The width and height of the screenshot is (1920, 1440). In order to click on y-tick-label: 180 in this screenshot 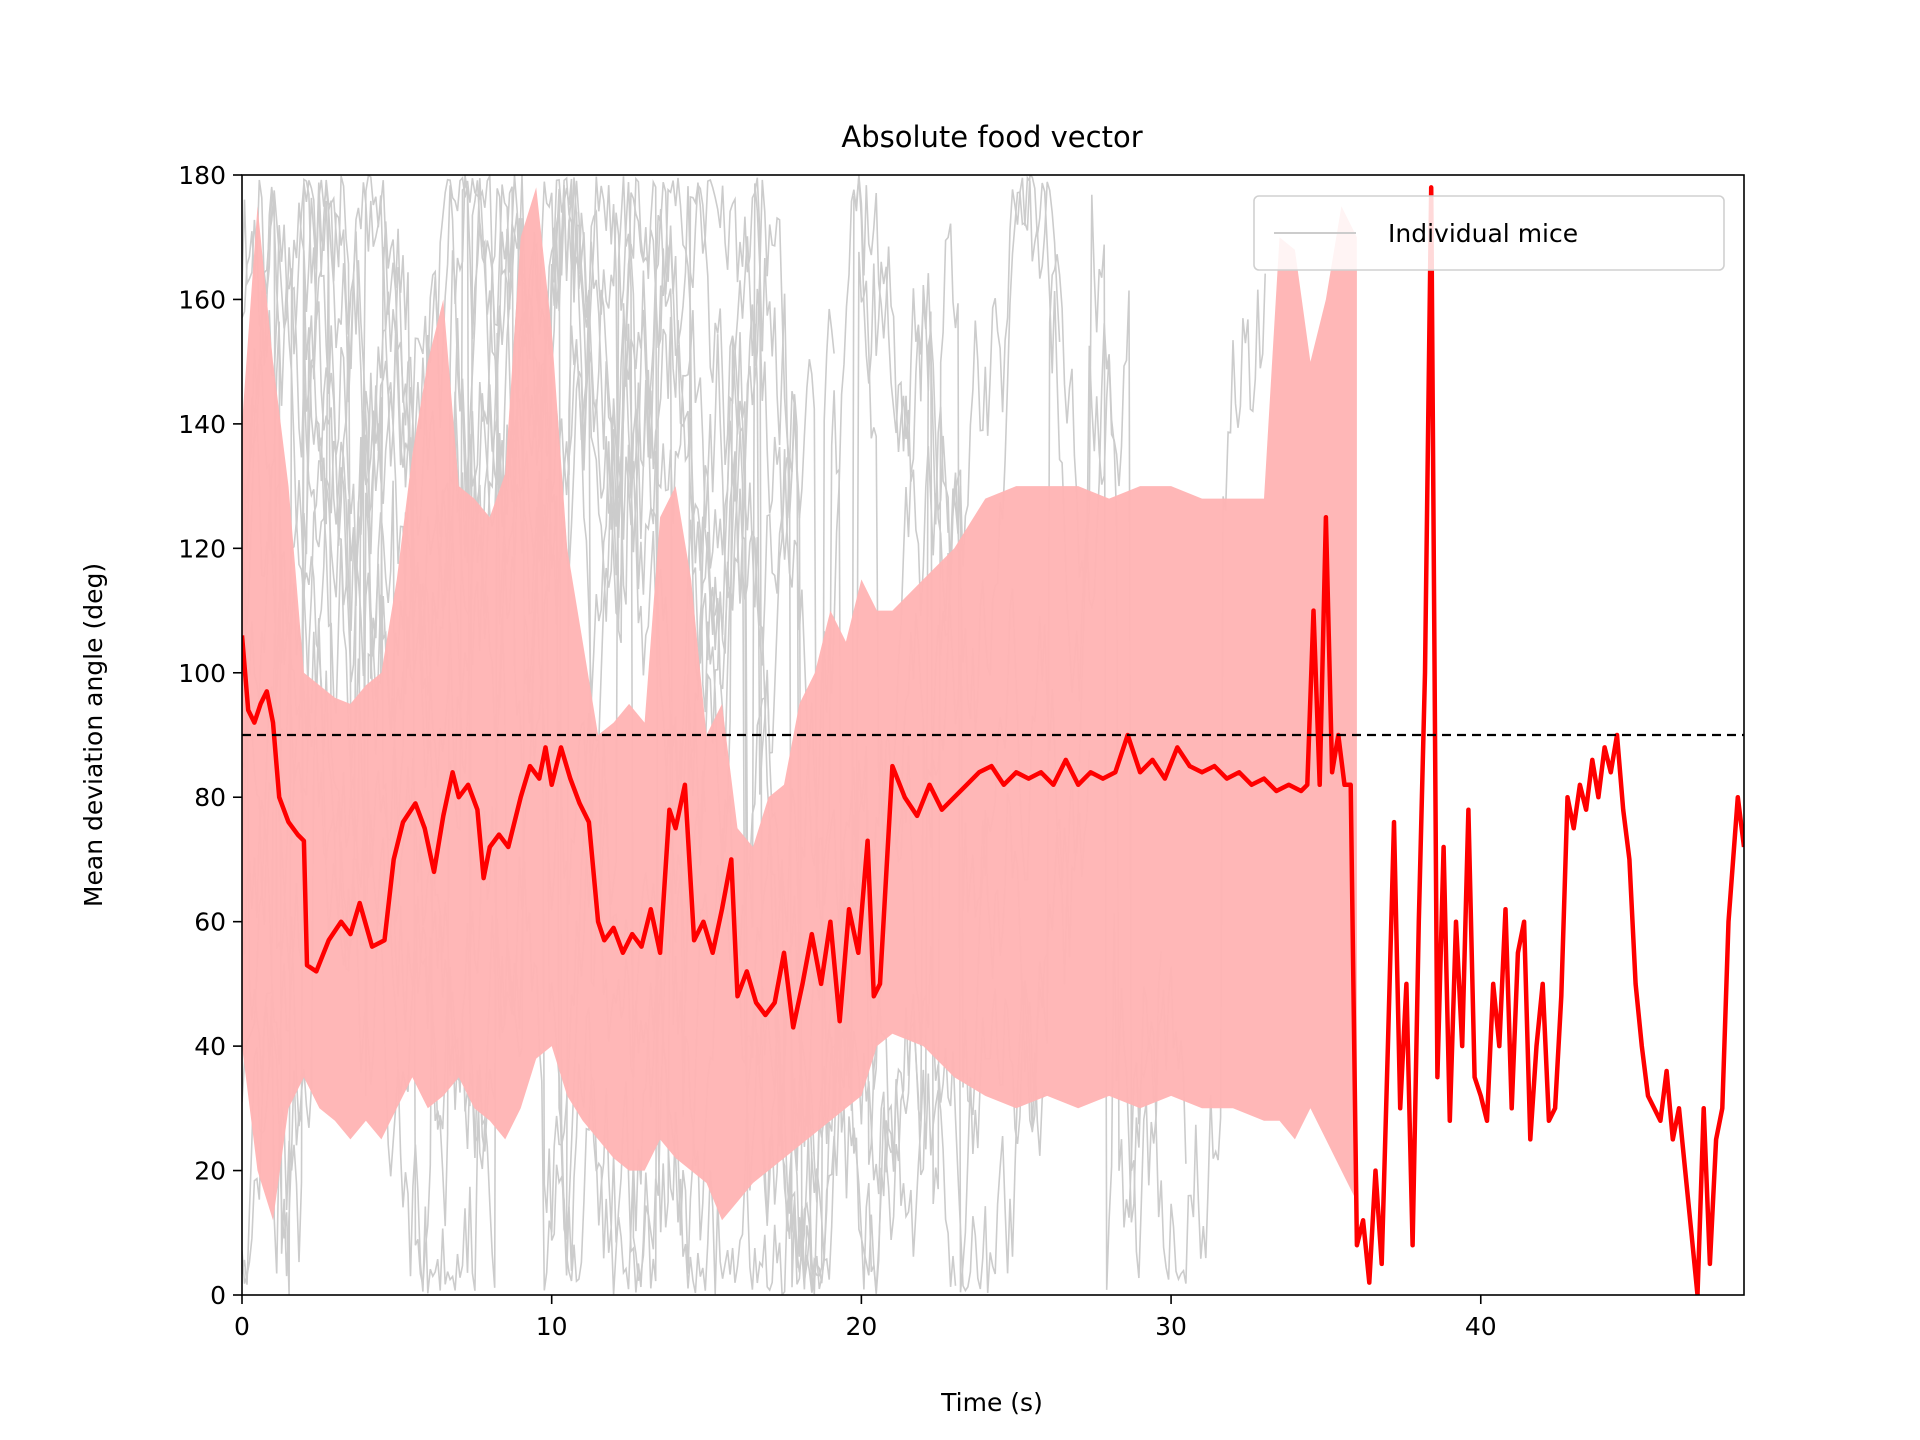, I will do `click(202, 175)`.